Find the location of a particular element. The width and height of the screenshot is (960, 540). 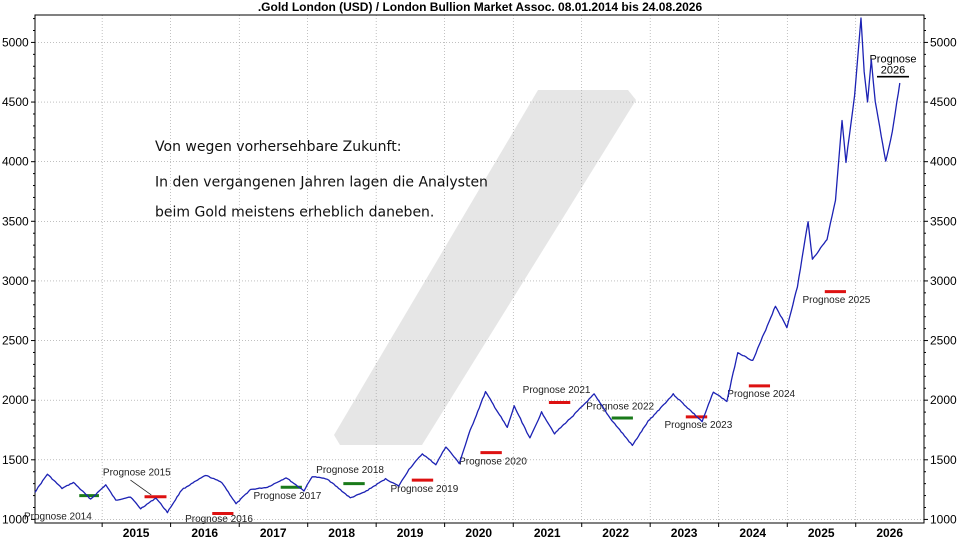

x-tick-label: 2023 is located at coordinates (684, 533).